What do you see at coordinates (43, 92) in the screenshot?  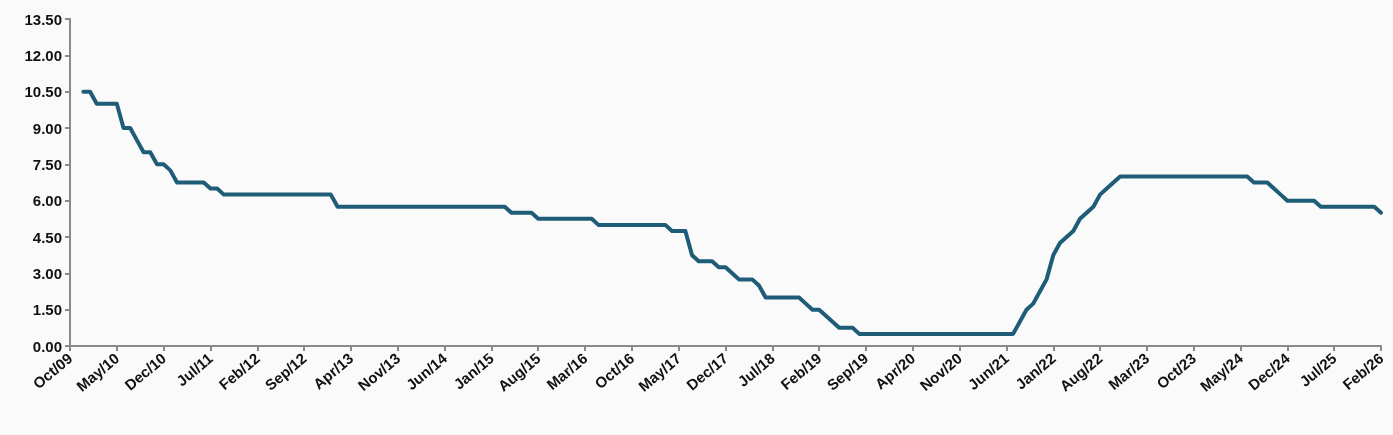 I see `y-tick-label: 10.50` at bounding box center [43, 92].